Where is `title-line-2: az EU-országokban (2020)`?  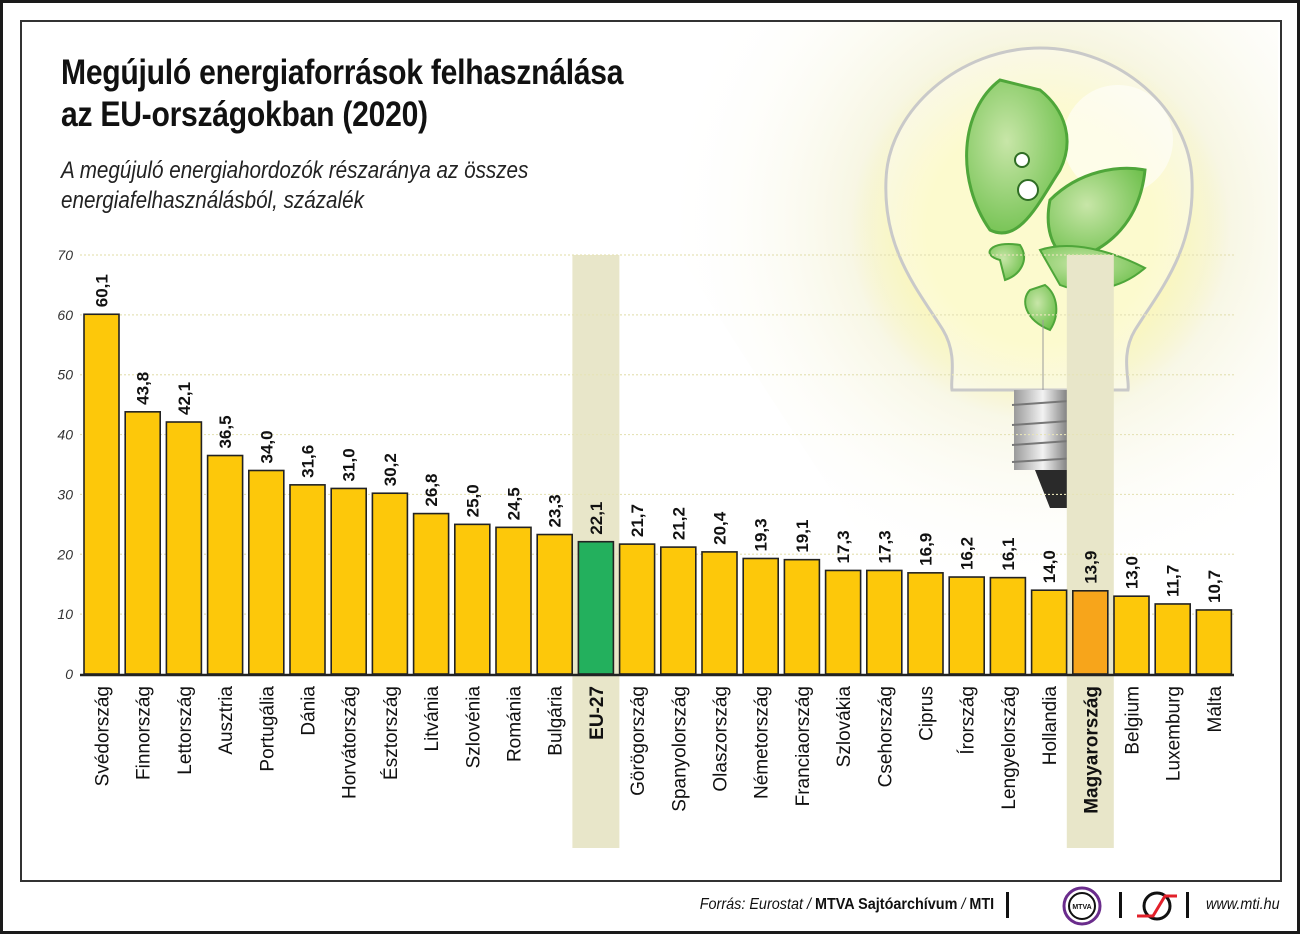 title-line-2: az EU-országokban (2020) is located at coordinates (244, 114).